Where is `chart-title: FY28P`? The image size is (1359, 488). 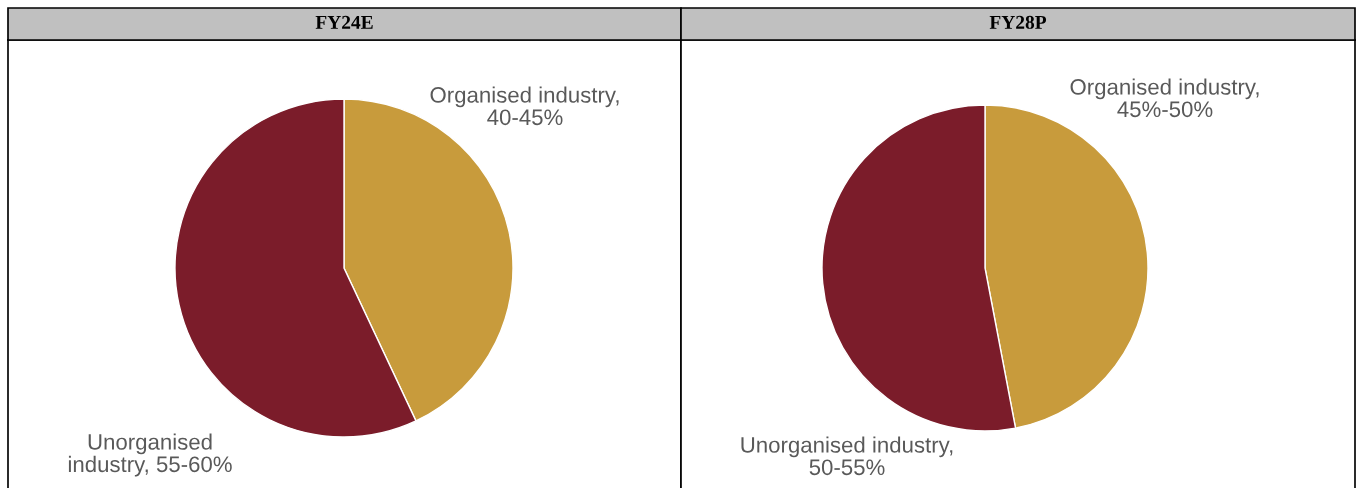 chart-title: FY28P is located at coordinates (1018, 22).